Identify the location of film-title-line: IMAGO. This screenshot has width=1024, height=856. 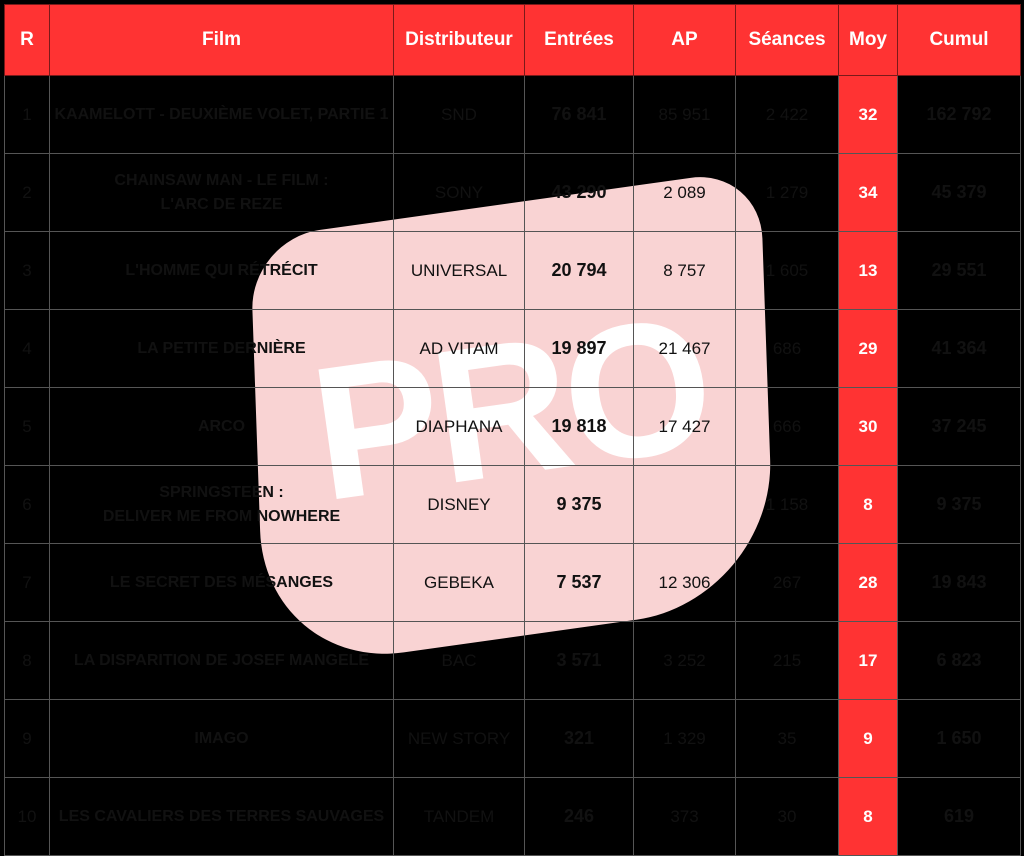
(221, 738).